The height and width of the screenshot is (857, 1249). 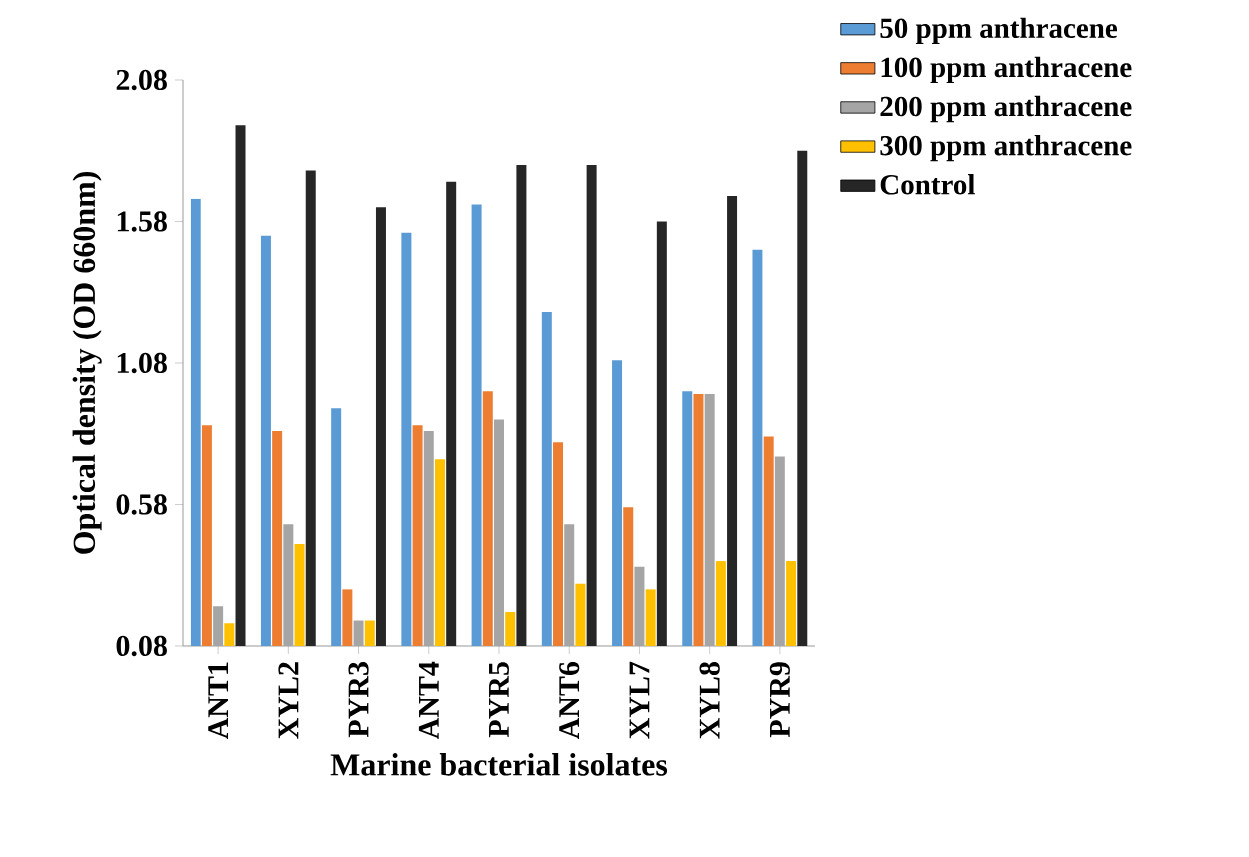 What do you see at coordinates (499, 764) in the screenshot?
I see `x-axis-title: Marine bacterial isolates` at bounding box center [499, 764].